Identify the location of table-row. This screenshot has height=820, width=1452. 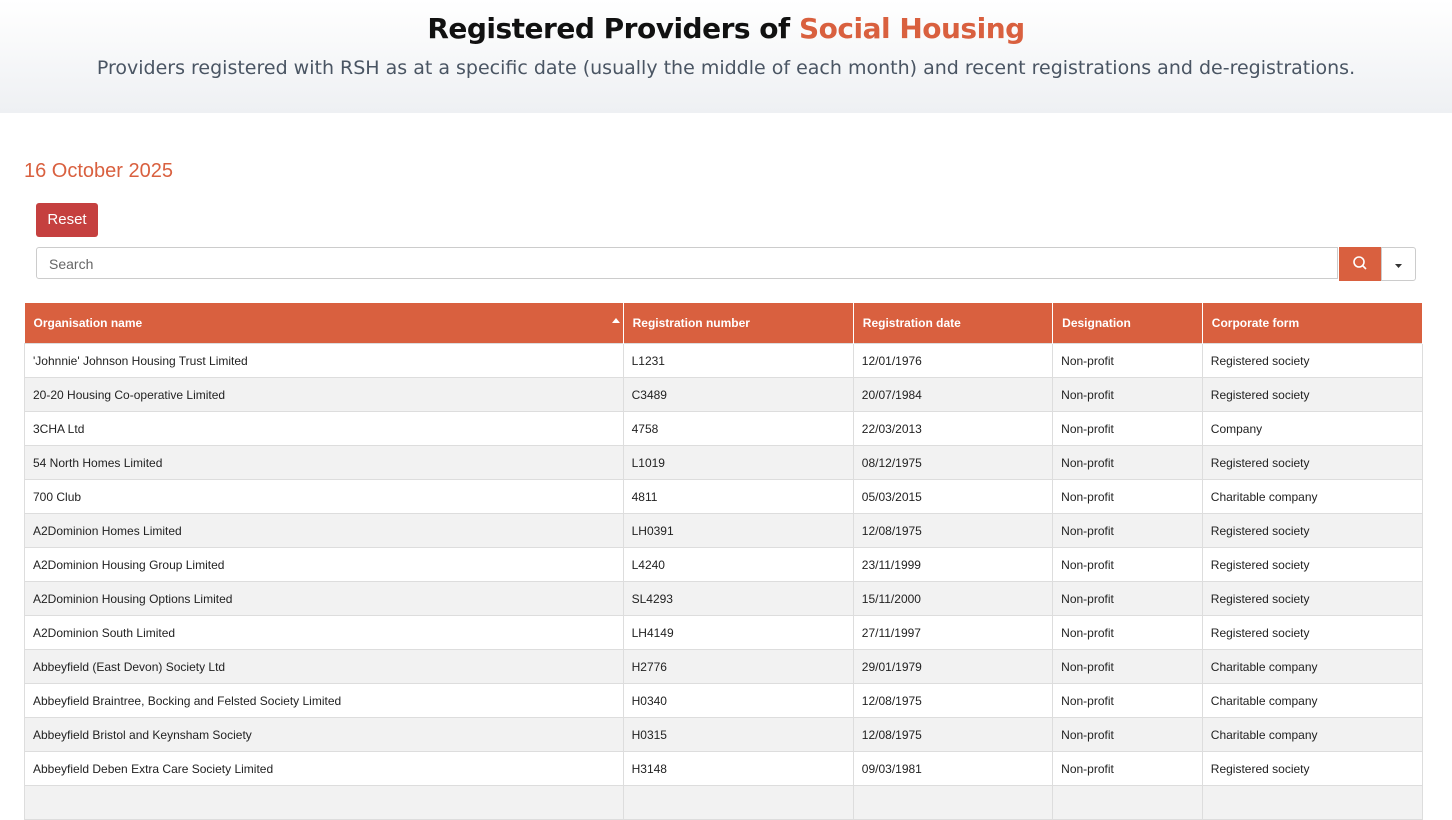
(724, 802).